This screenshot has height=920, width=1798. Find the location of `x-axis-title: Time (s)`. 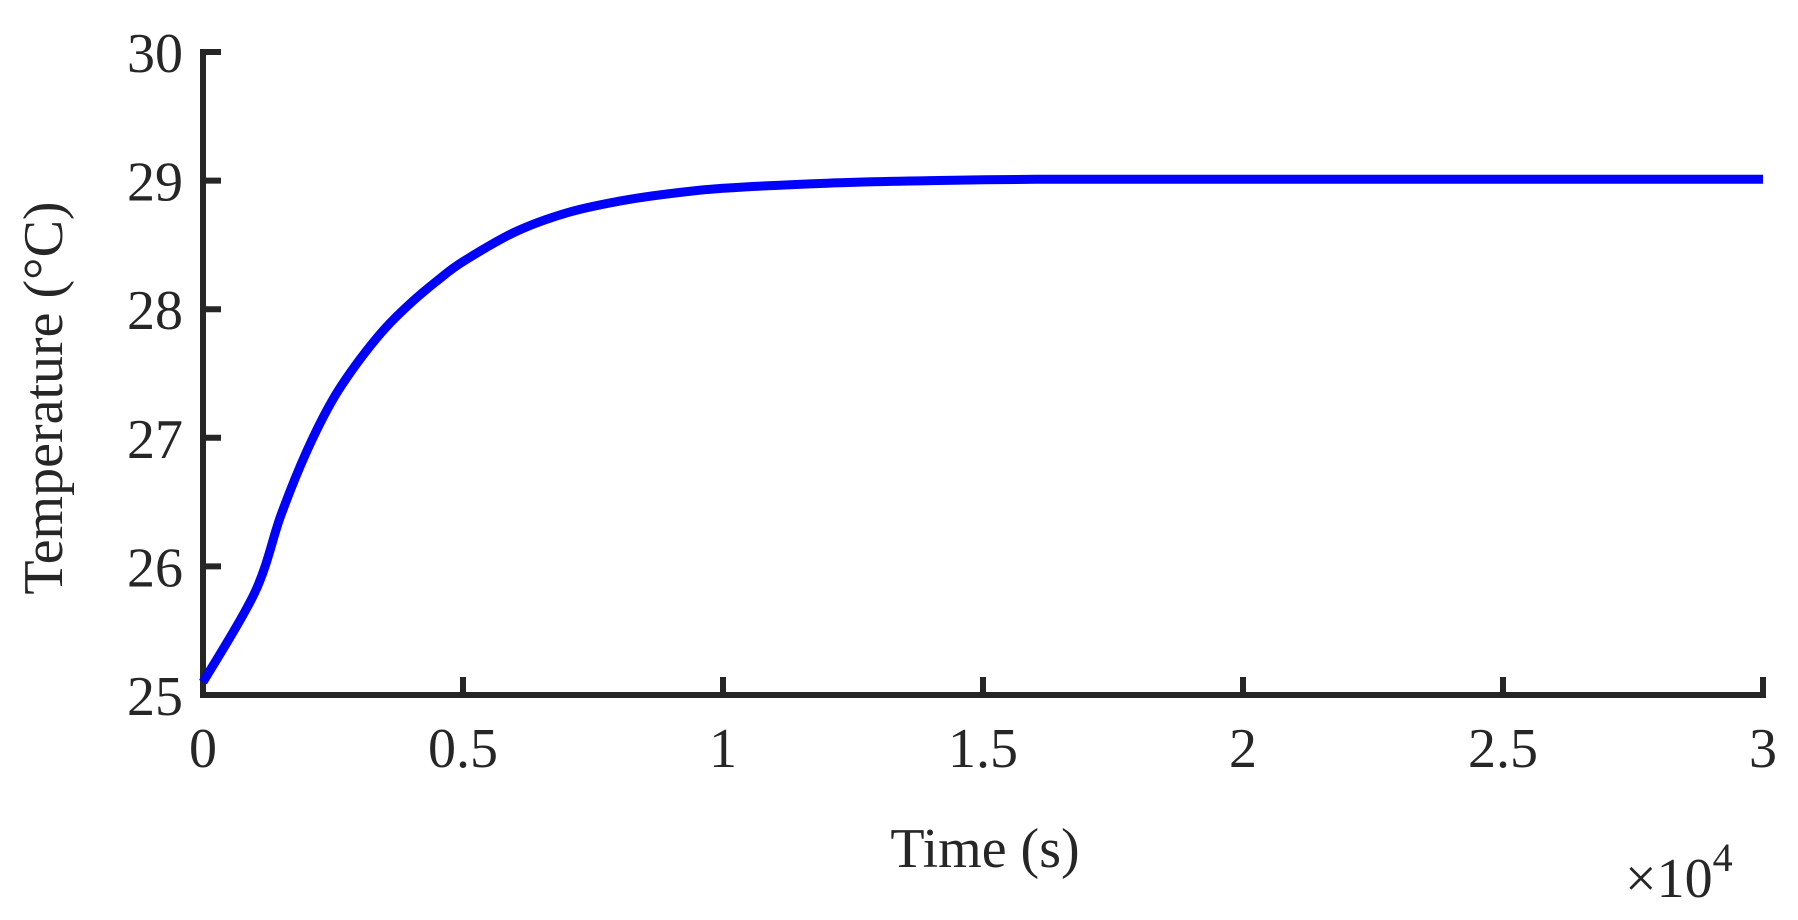

x-axis-title: Time (s) is located at coordinates (984, 849).